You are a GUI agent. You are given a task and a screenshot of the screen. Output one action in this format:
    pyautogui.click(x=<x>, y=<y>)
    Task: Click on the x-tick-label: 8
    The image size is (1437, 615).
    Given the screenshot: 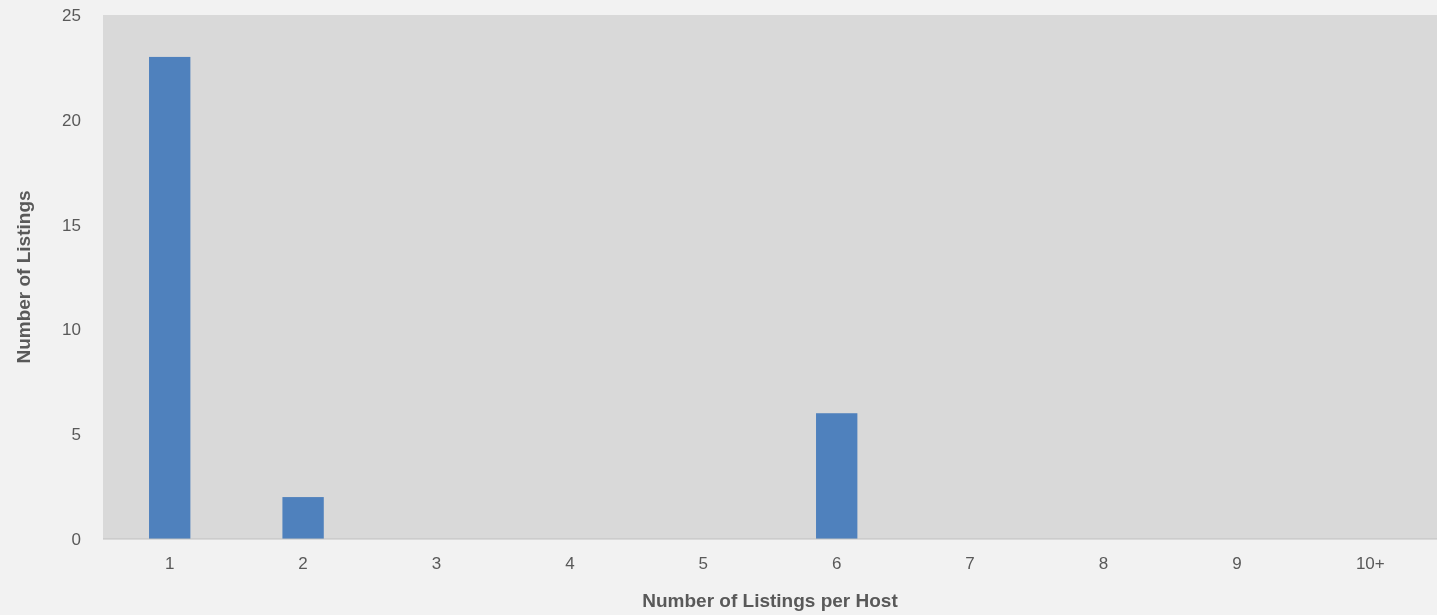 What is the action you would take?
    pyautogui.click(x=1103, y=563)
    